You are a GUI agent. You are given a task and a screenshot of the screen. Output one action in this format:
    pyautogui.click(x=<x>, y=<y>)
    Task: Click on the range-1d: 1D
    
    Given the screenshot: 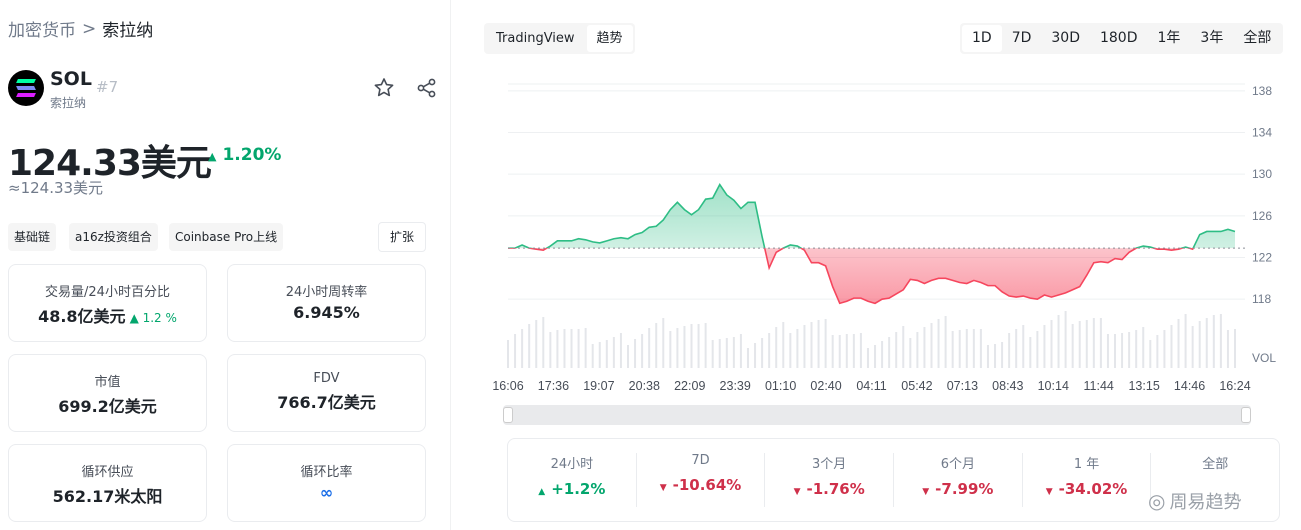 What is the action you would take?
    pyautogui.click(x=982, y=38)
    